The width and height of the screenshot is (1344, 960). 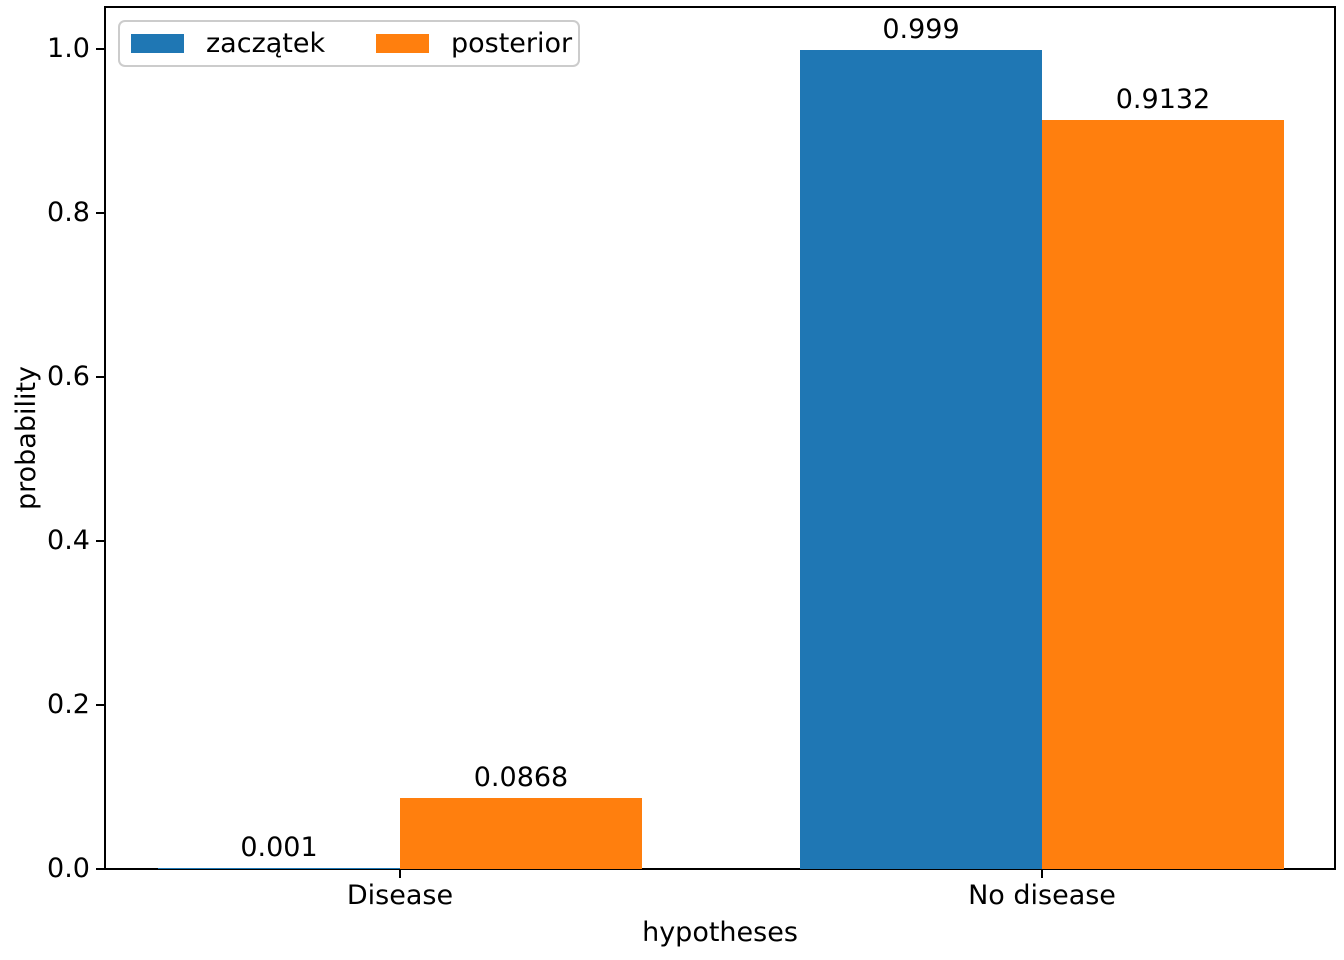 I want to click on bar-value-label: 0.0868, so click(x=521, y=777).